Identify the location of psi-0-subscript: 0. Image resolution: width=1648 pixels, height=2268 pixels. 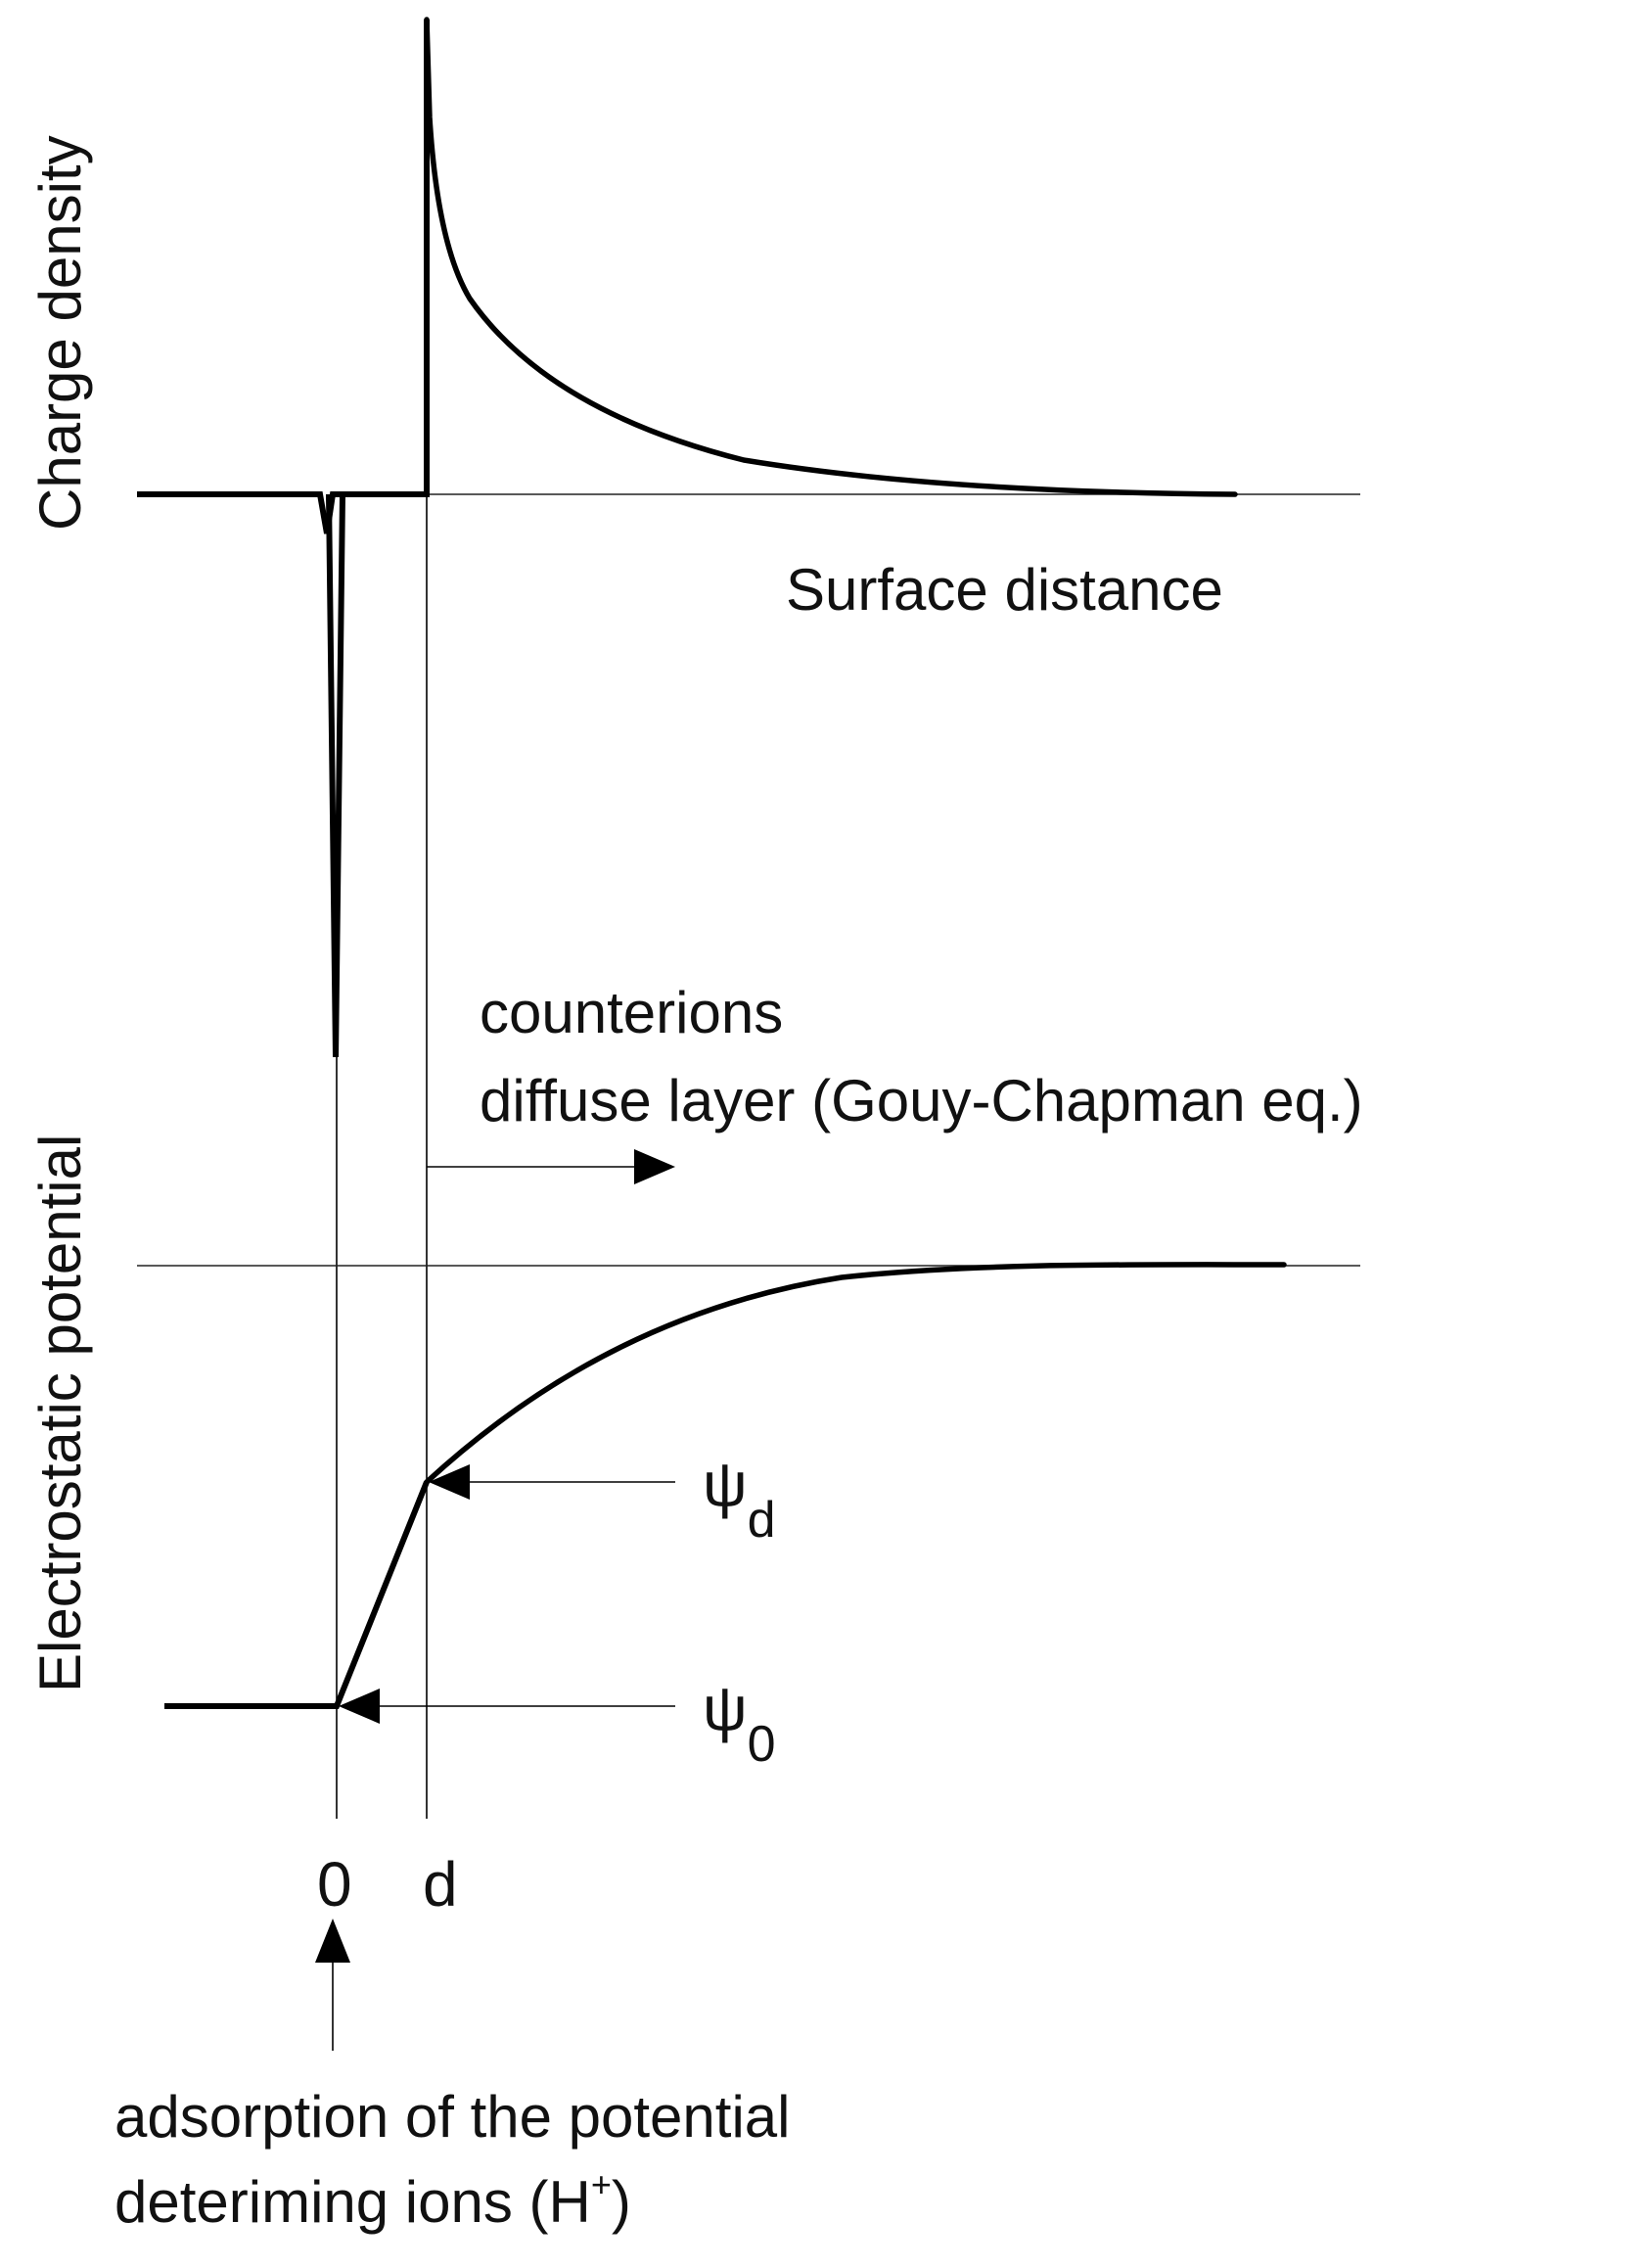
(762, 1744).